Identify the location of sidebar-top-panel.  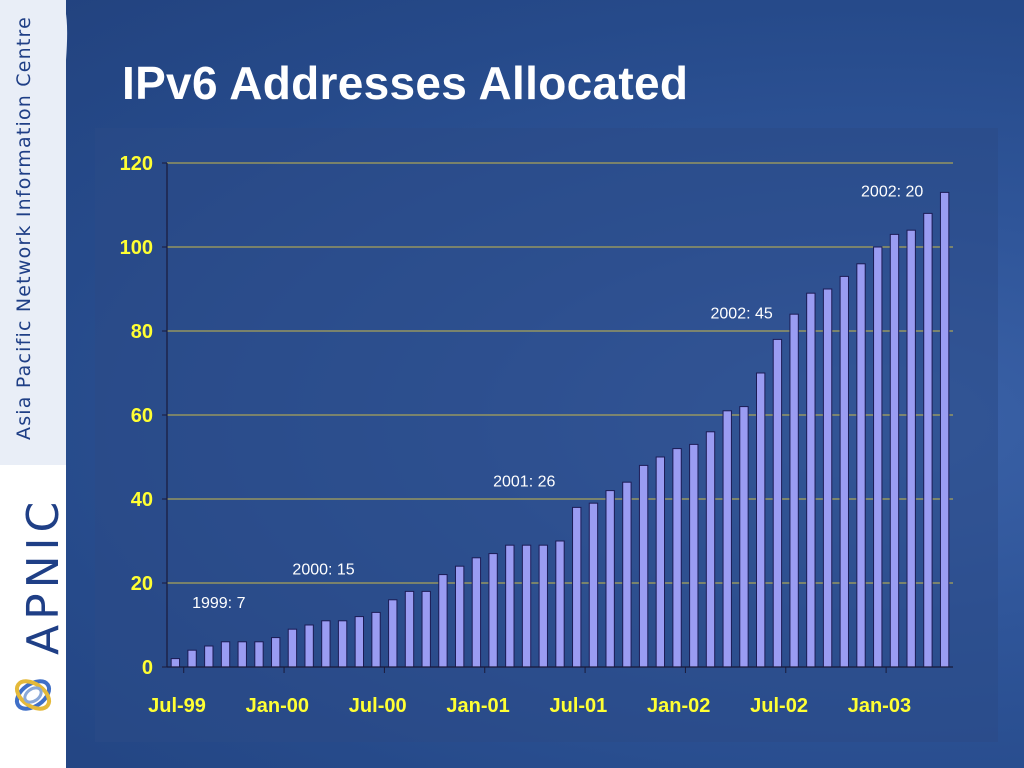
(33, 232).